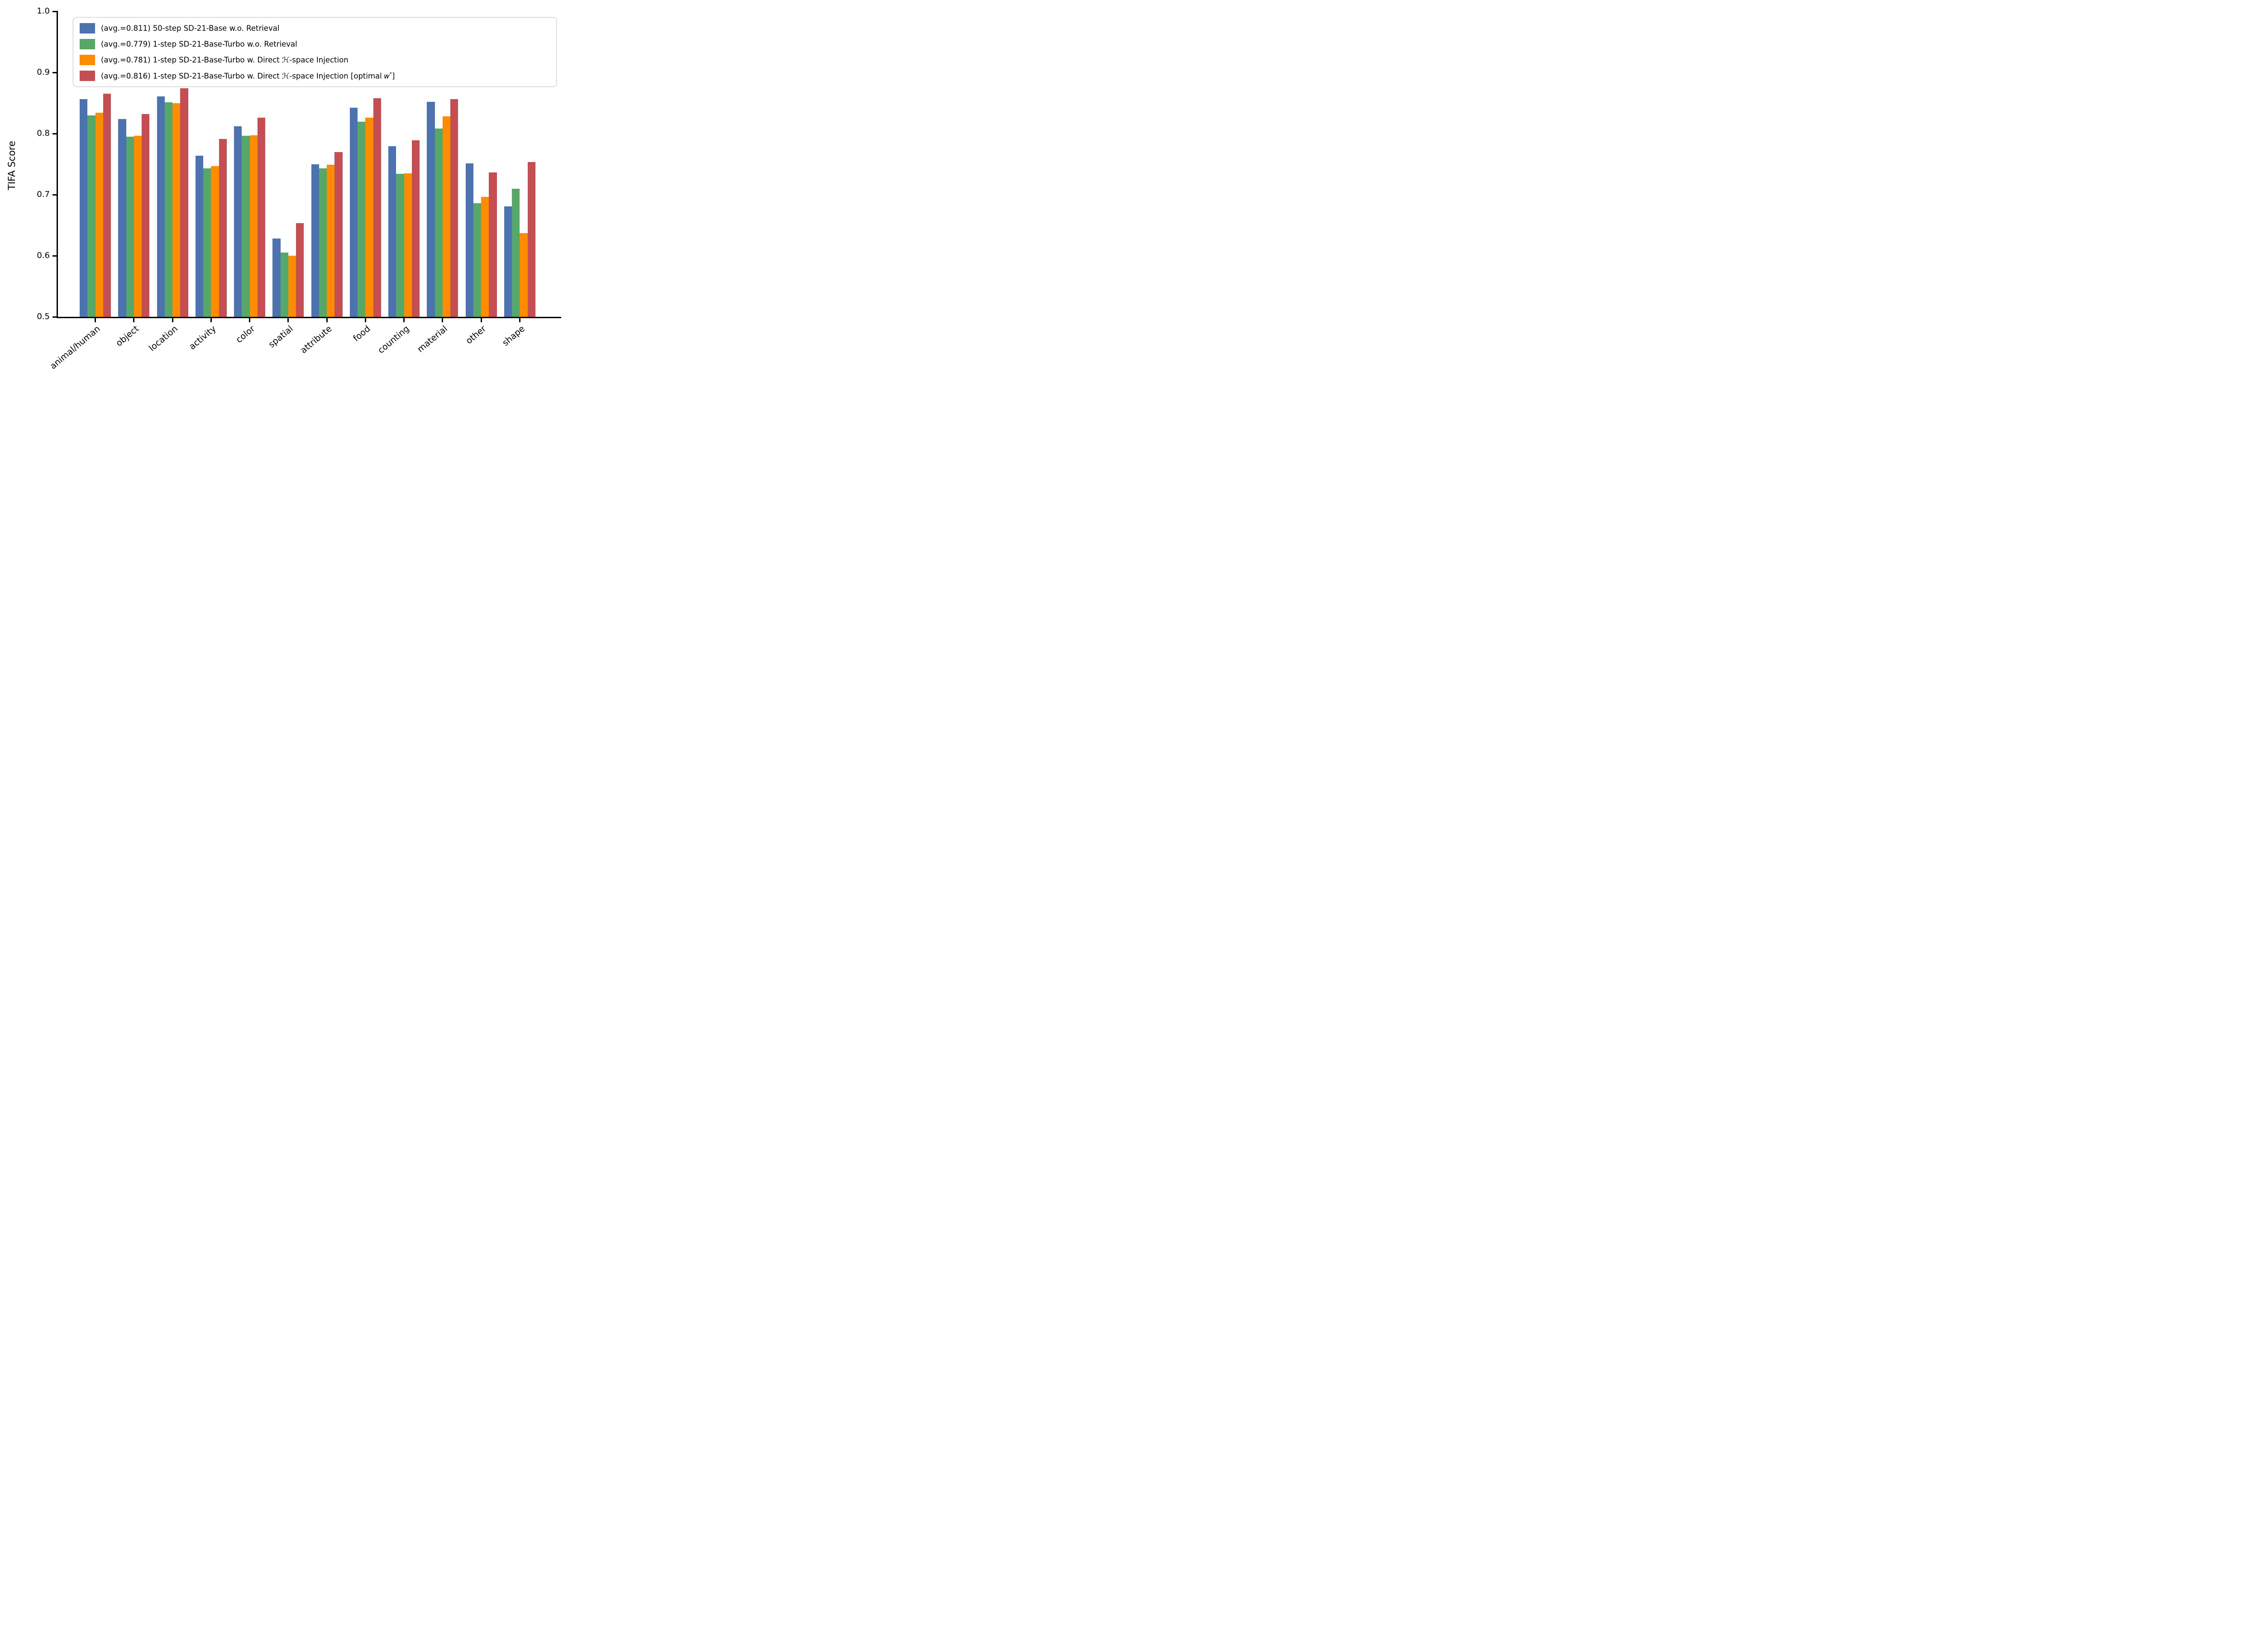 The image size is (2263, 1652). What do you see at coordinates (168, 209) in the screenshot?
I see `bar-location-series2` at bounding box center [168, 209].